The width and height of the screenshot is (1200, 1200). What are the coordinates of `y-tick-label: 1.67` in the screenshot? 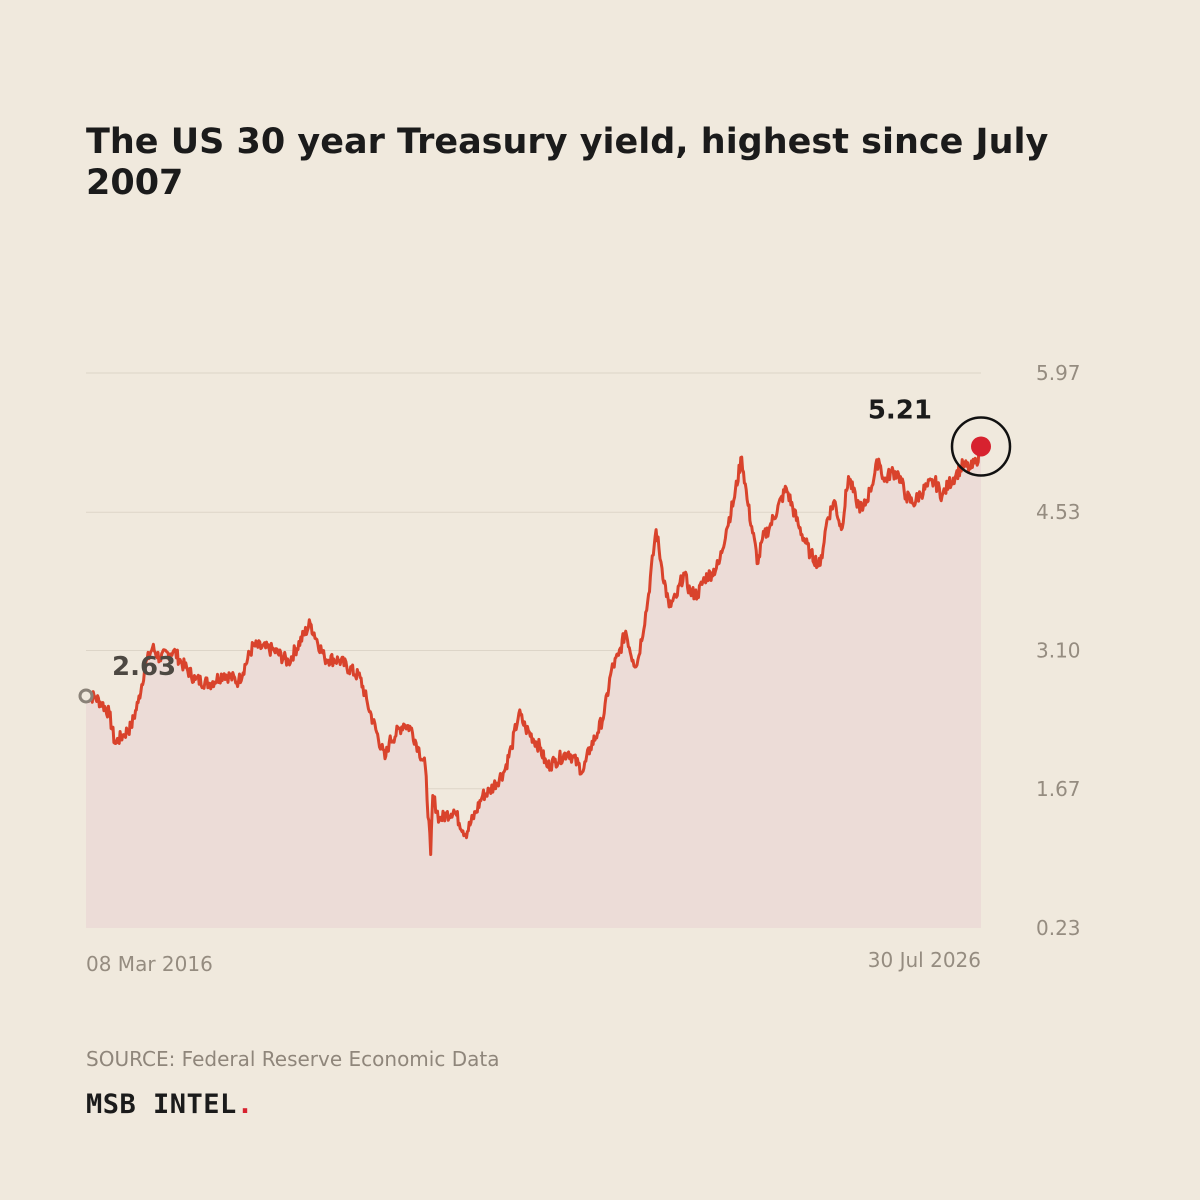 It's located at (1058, 789).